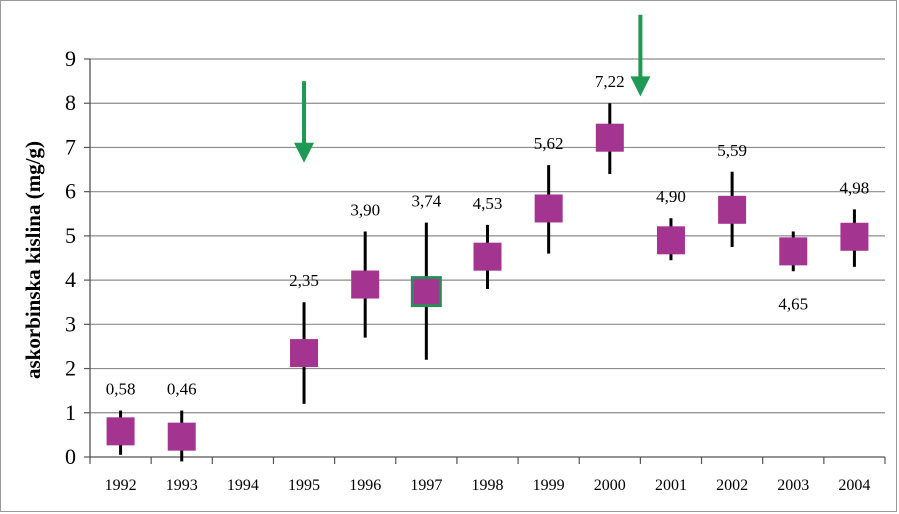 This screenshot has width=899, height=514. What do you see at coordinates (793, 303) in the screenshot?
I see `data-label: 4,65` at bounding box center [793, 303].